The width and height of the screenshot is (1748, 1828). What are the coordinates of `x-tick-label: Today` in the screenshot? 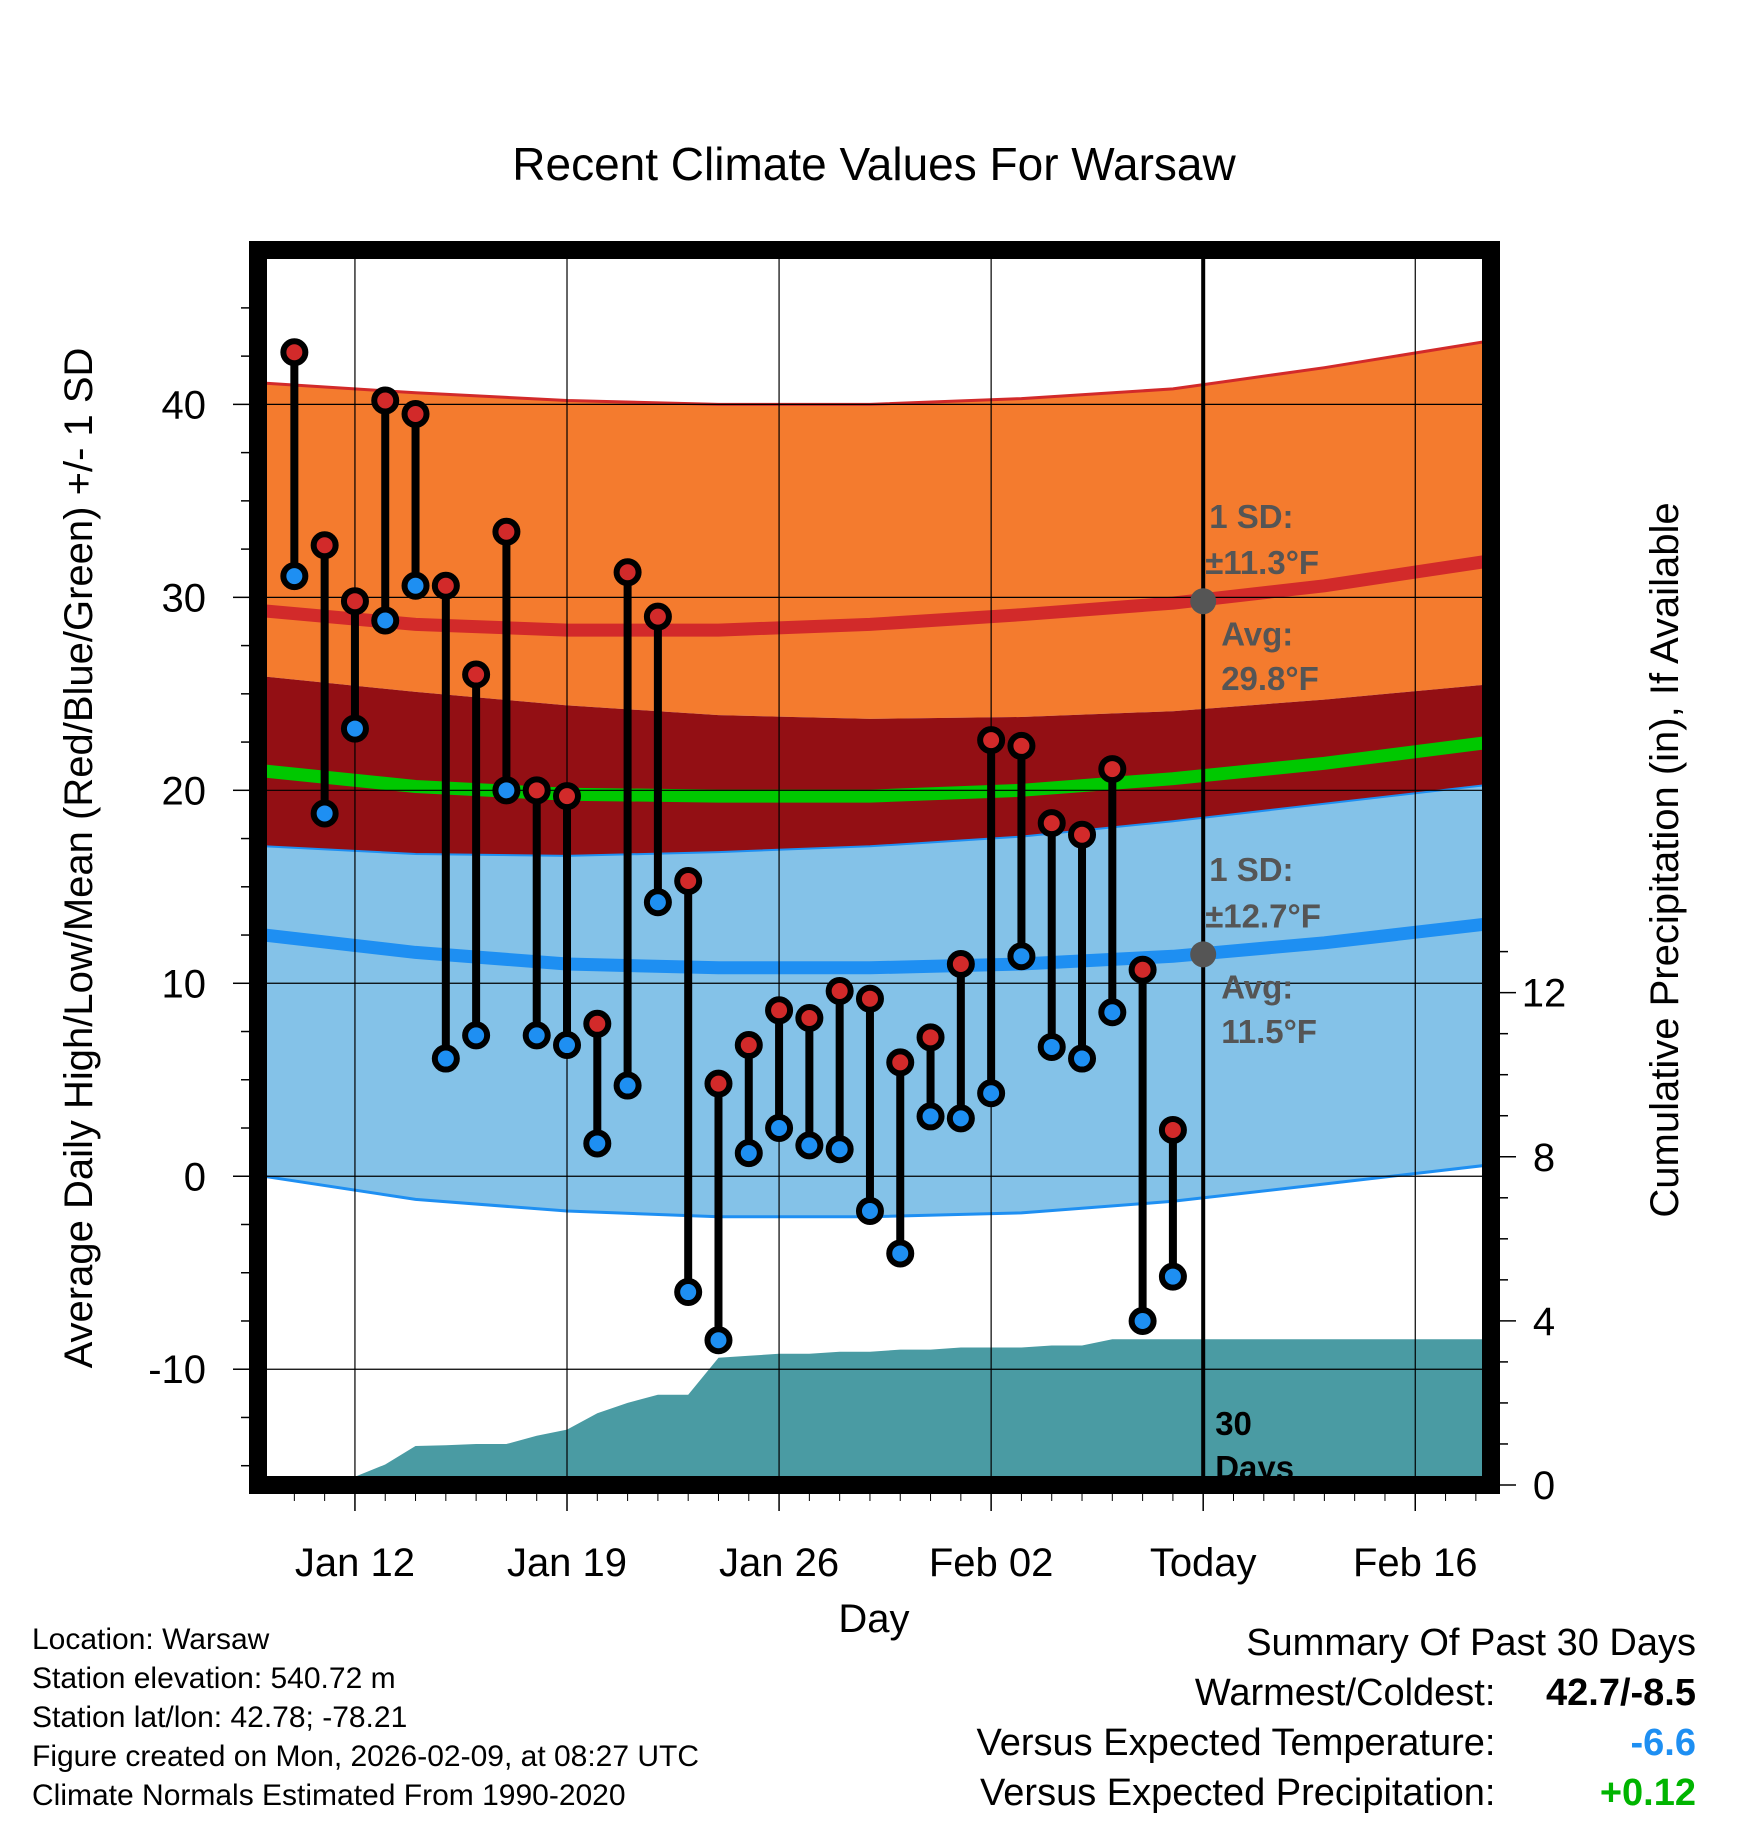 It's located at (1203, 1563).